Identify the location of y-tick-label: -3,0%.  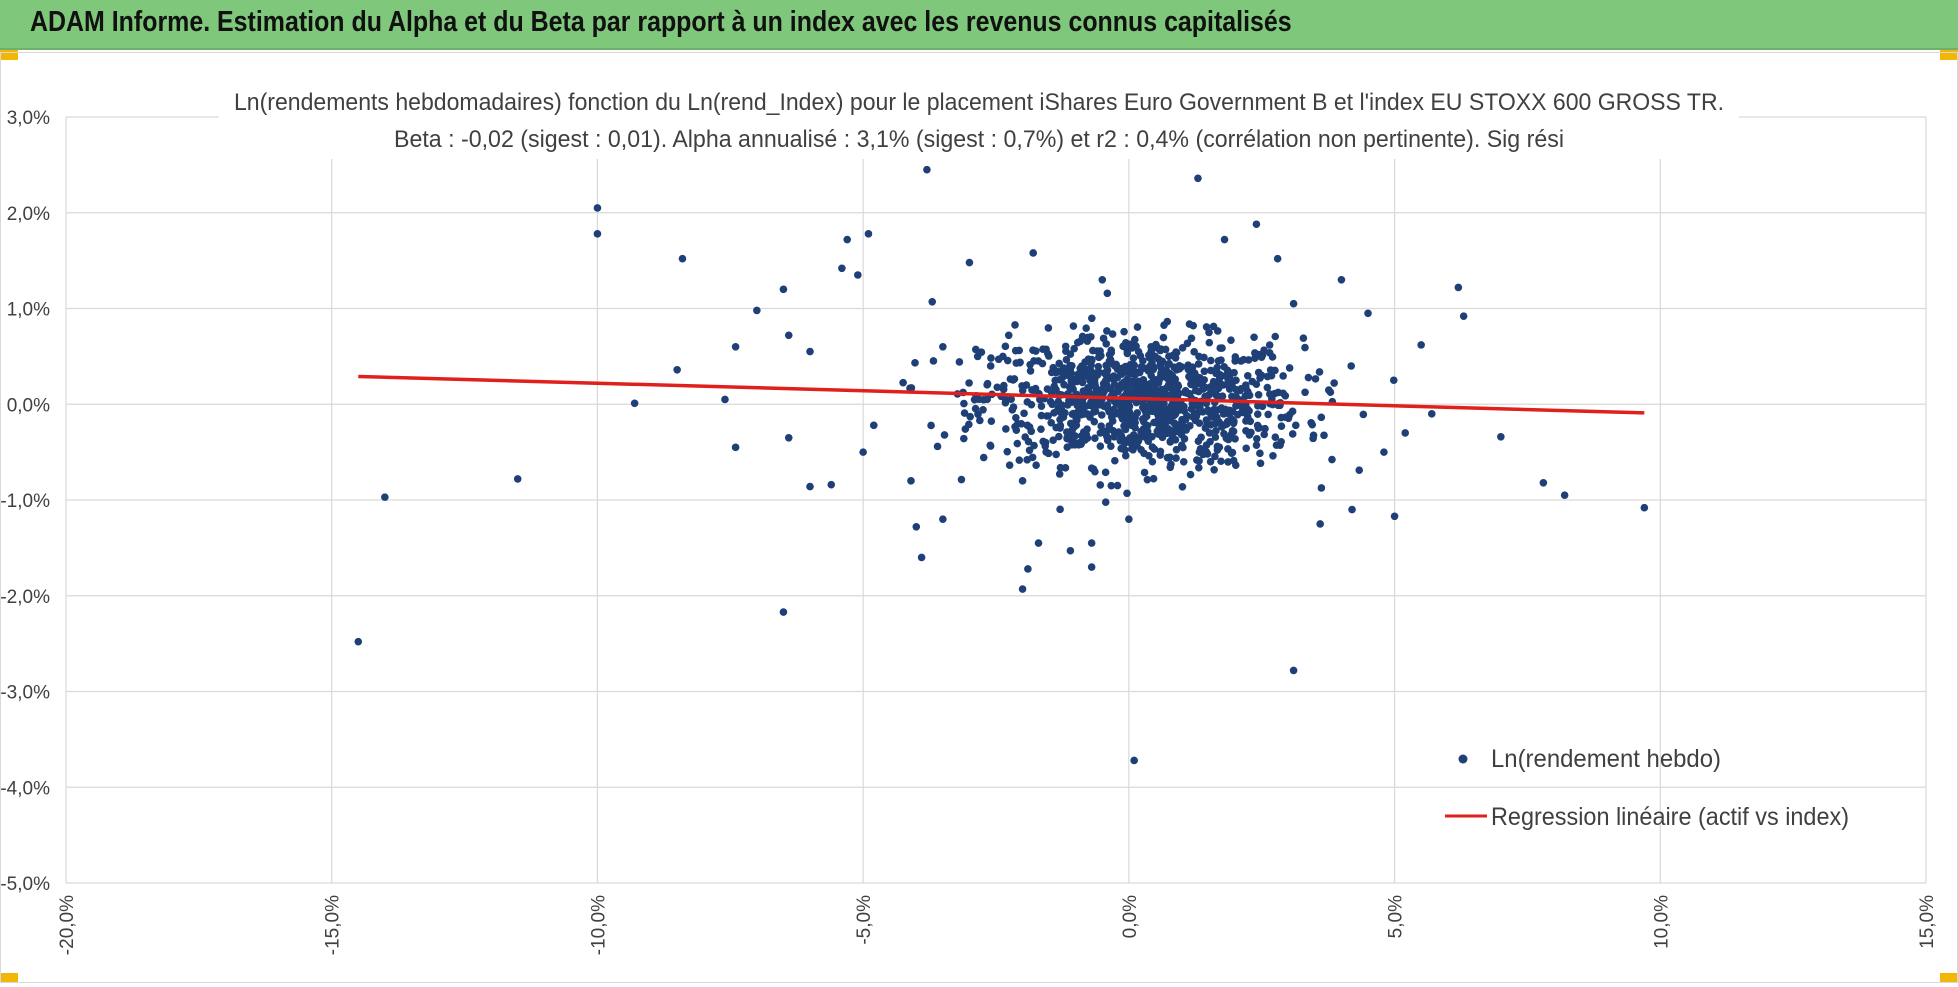
(25, 693).